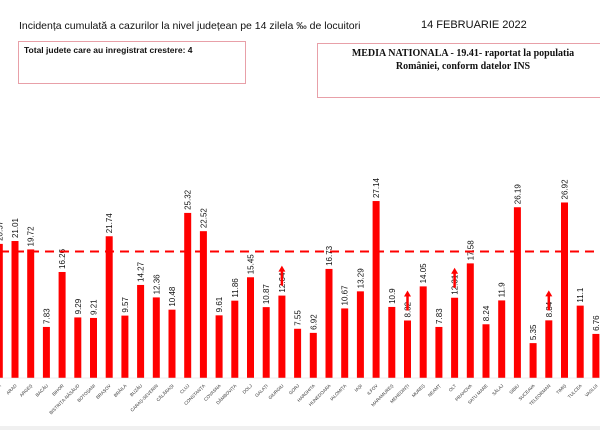 The height and width of the screenshot is (430, 600). I want to click on tick-label: BRAȘOV, so click(103, 391).